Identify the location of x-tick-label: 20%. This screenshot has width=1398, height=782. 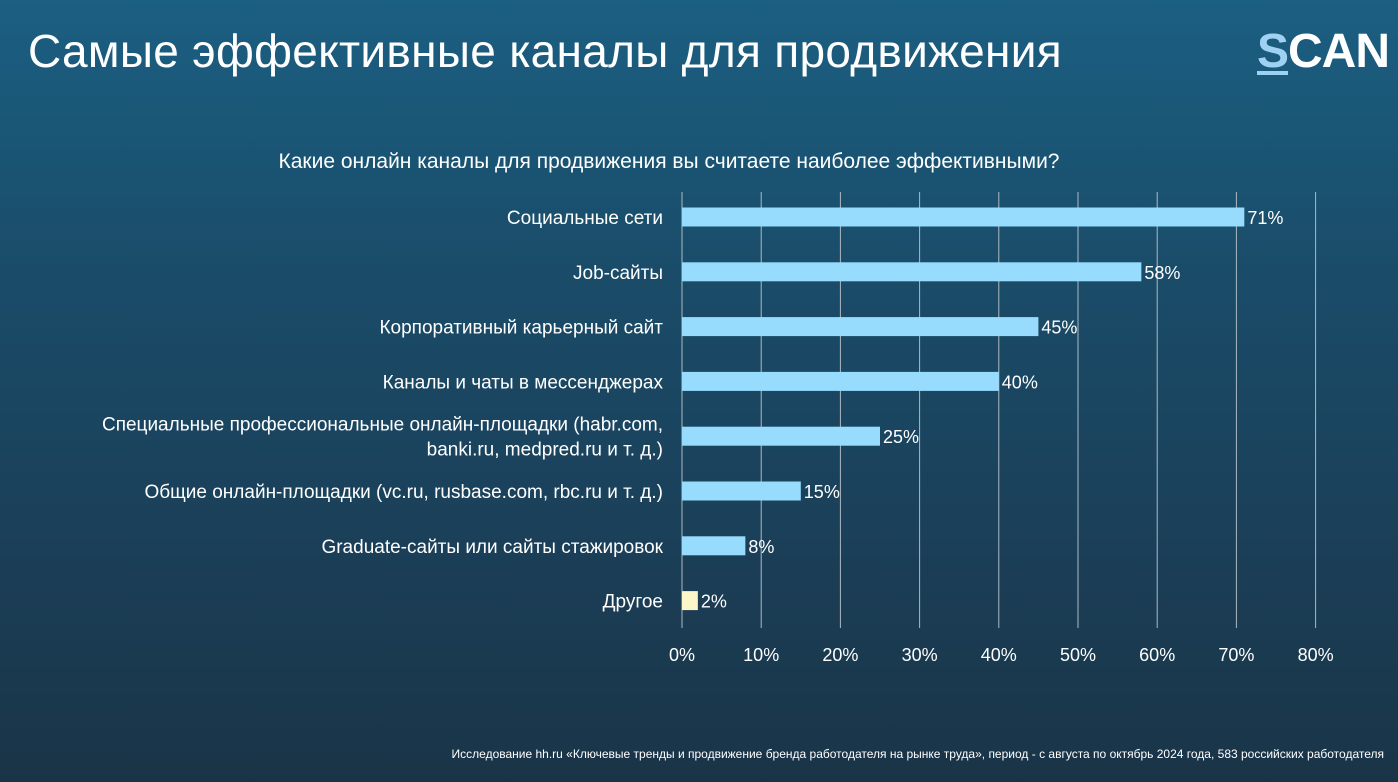
(840, 655).